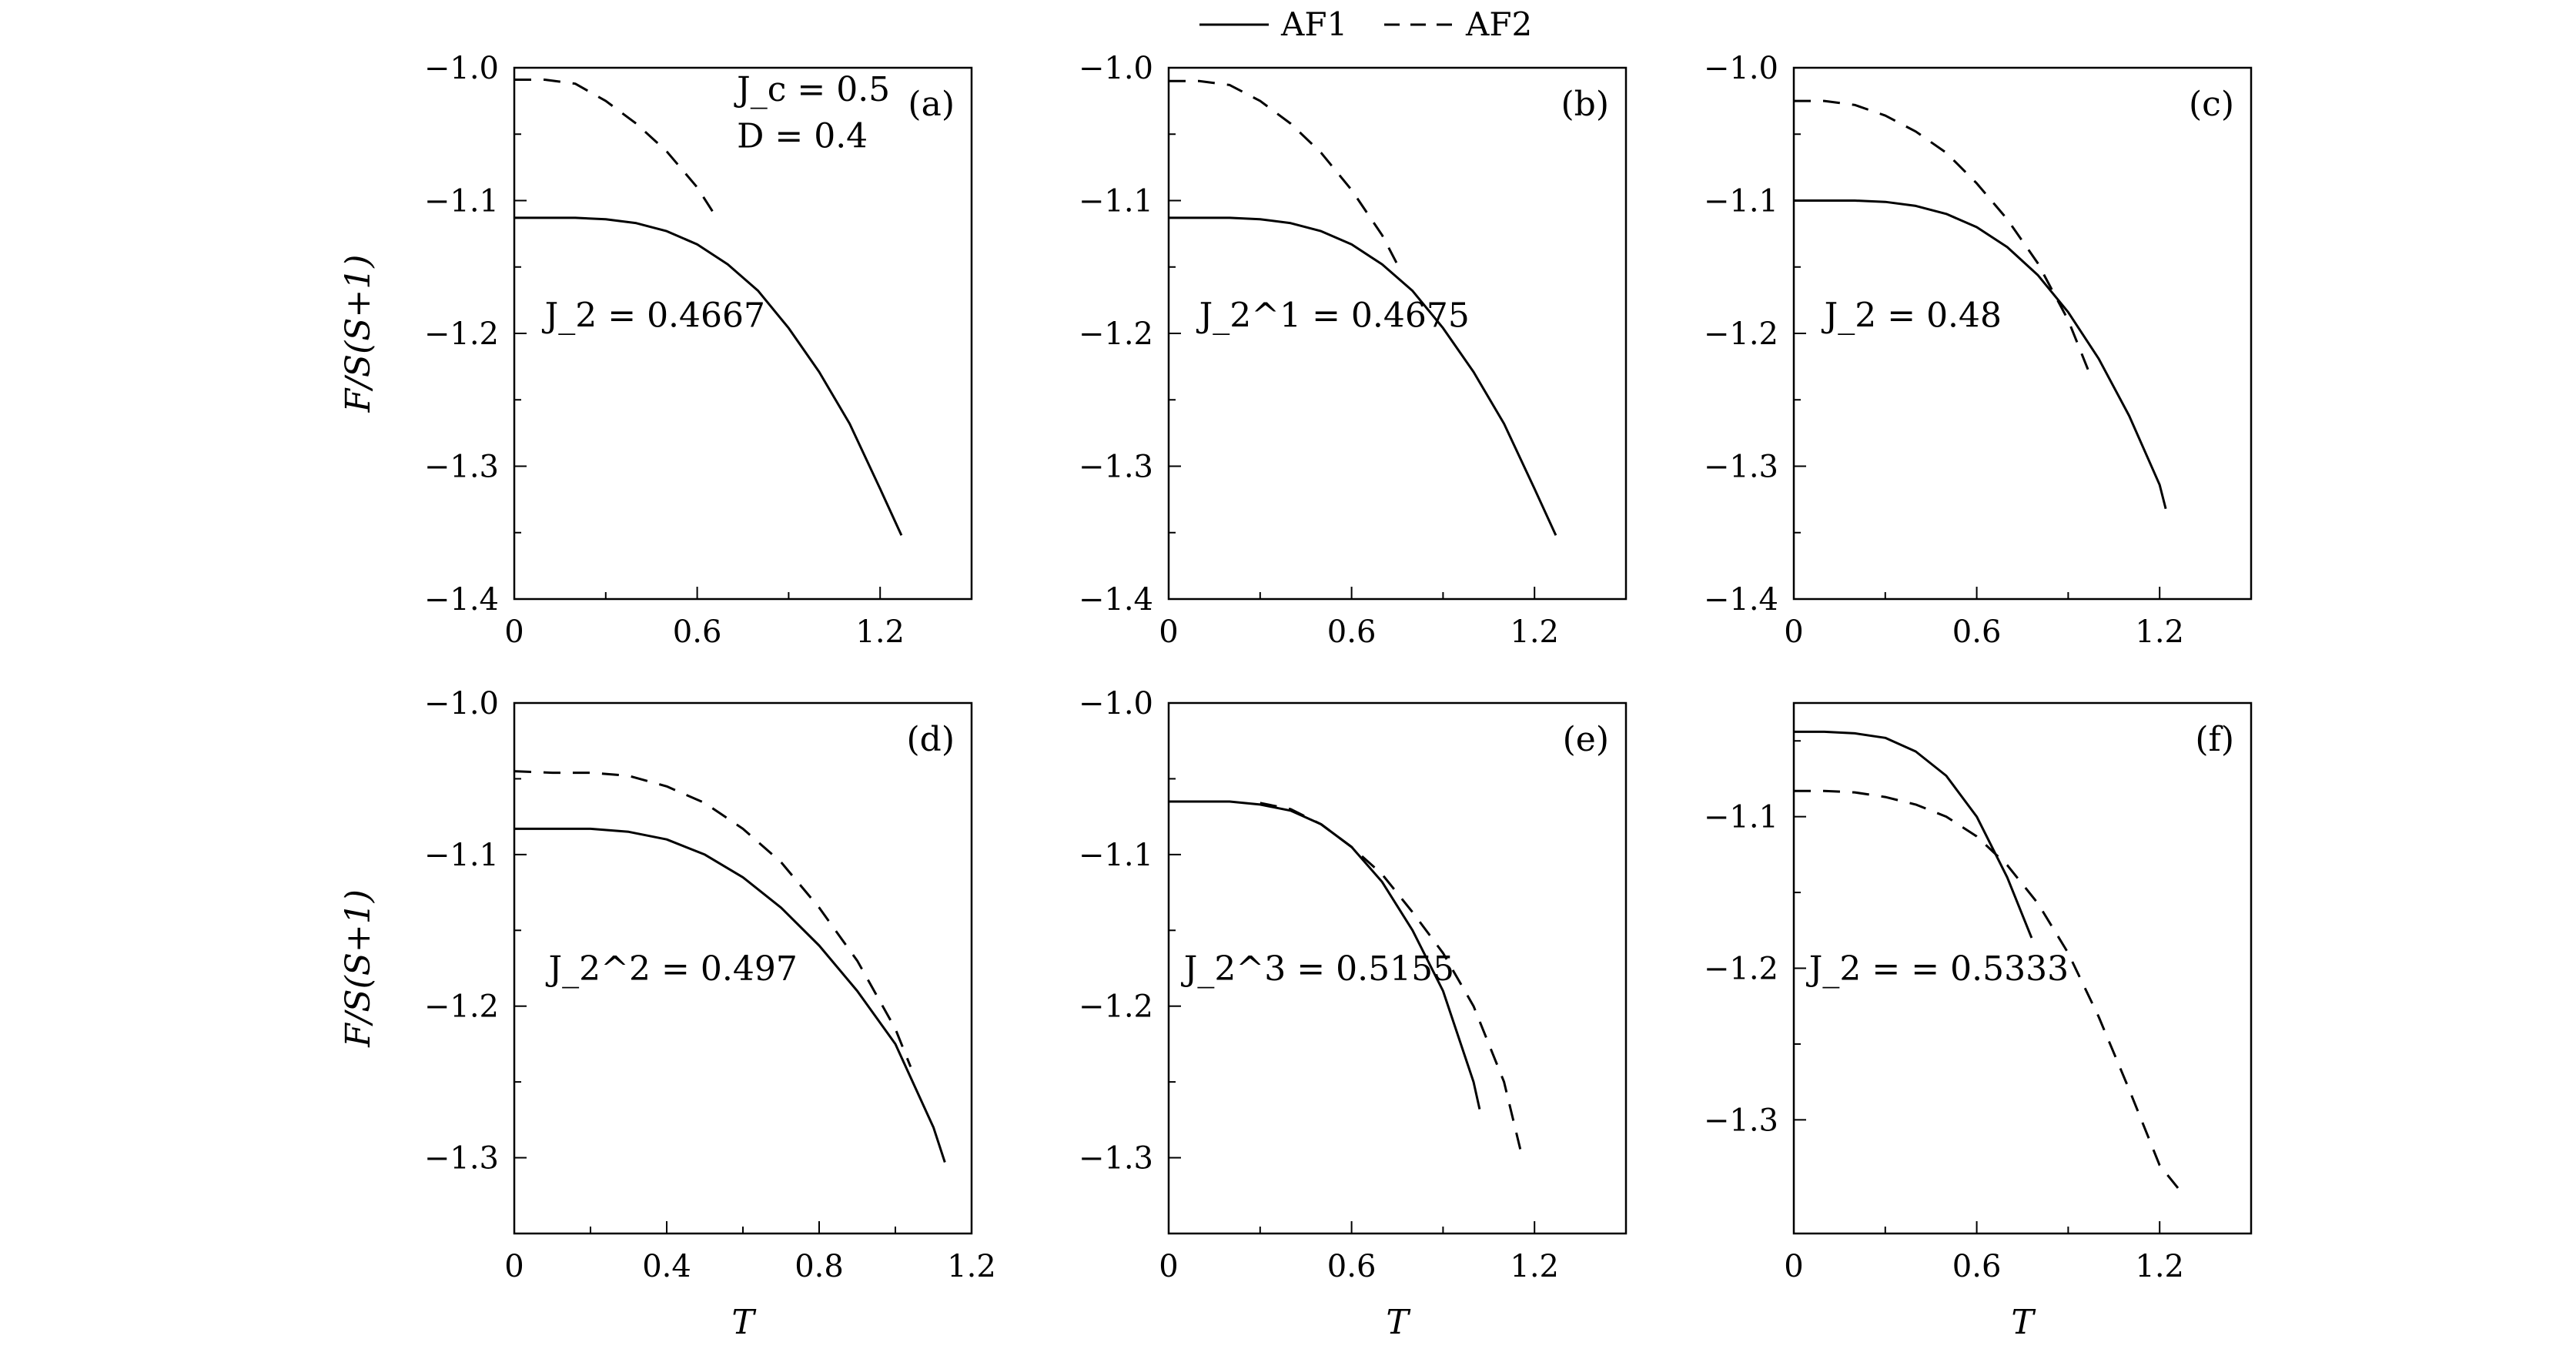 Image resolution: width=2576 pixels, height=1349 pixels. I want to click on plot-frame, so click(1398, 968).